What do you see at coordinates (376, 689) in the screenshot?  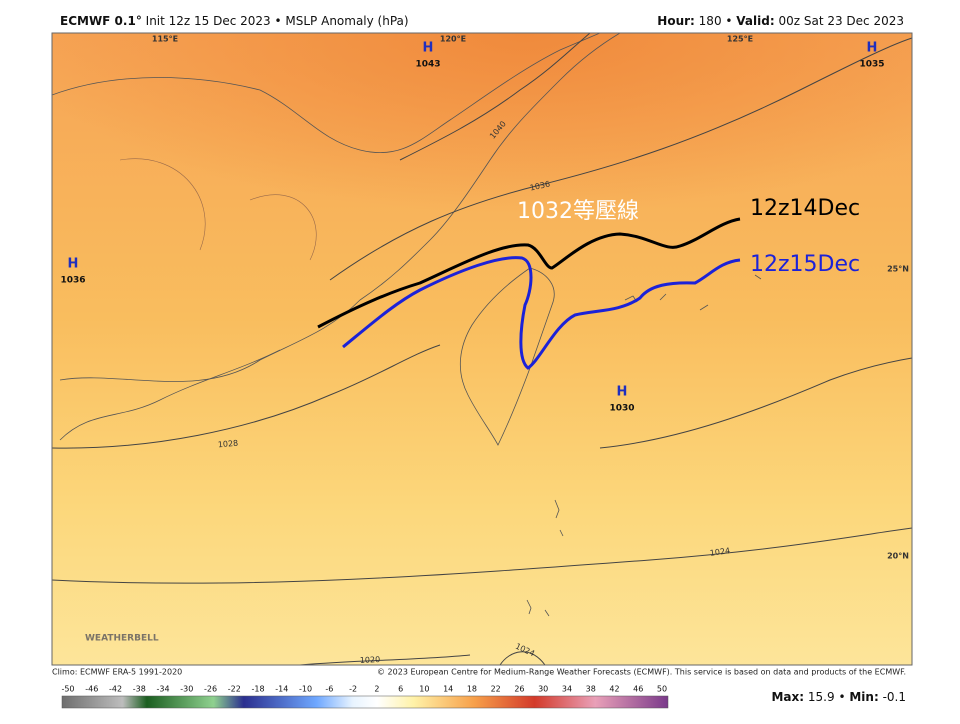 I see `colorbar-tick-label: 2` at bounding box center [376, 689].